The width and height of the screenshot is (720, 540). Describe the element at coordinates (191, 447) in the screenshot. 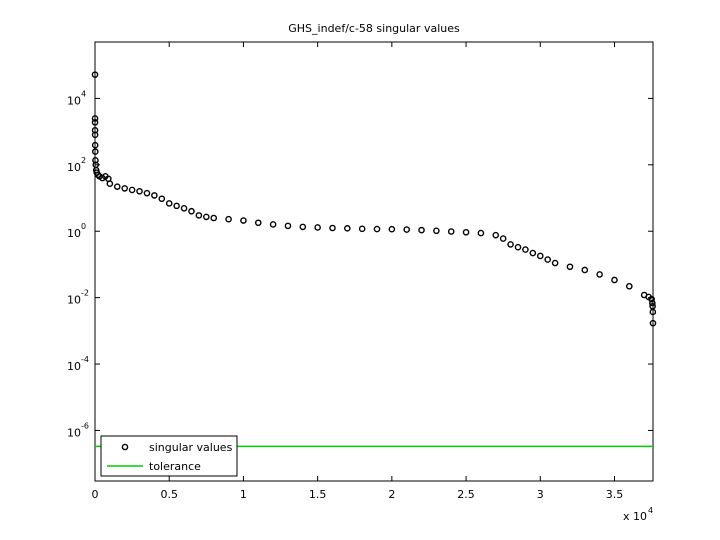

I see `legend-label: singular values` at that location.